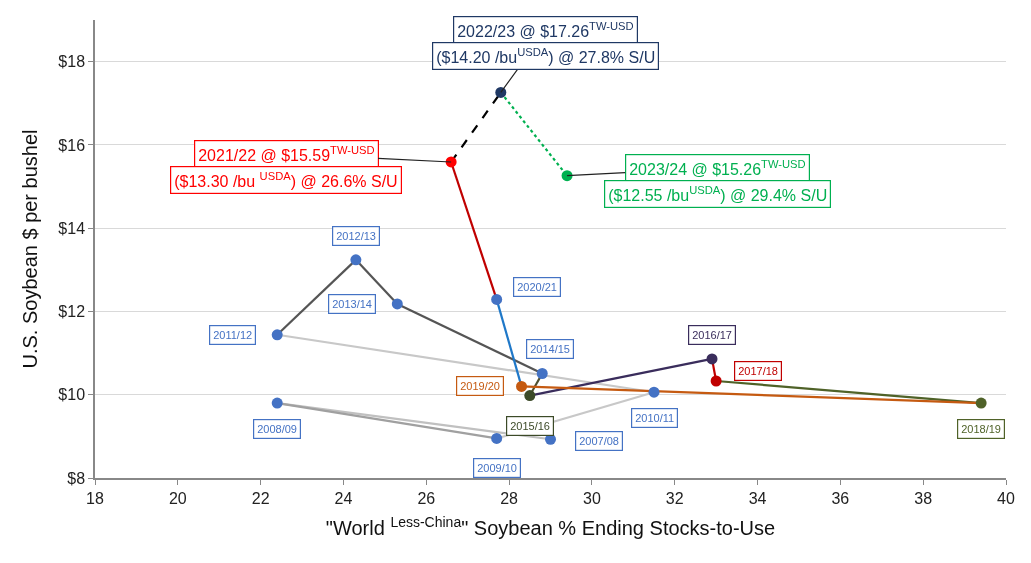 This screenshot has height=563, width=1031. Describe the element at coordinates (30, 249) in the screenshot. I see `y-axis-title: U.S. Soybean $ per bushel` at that location.